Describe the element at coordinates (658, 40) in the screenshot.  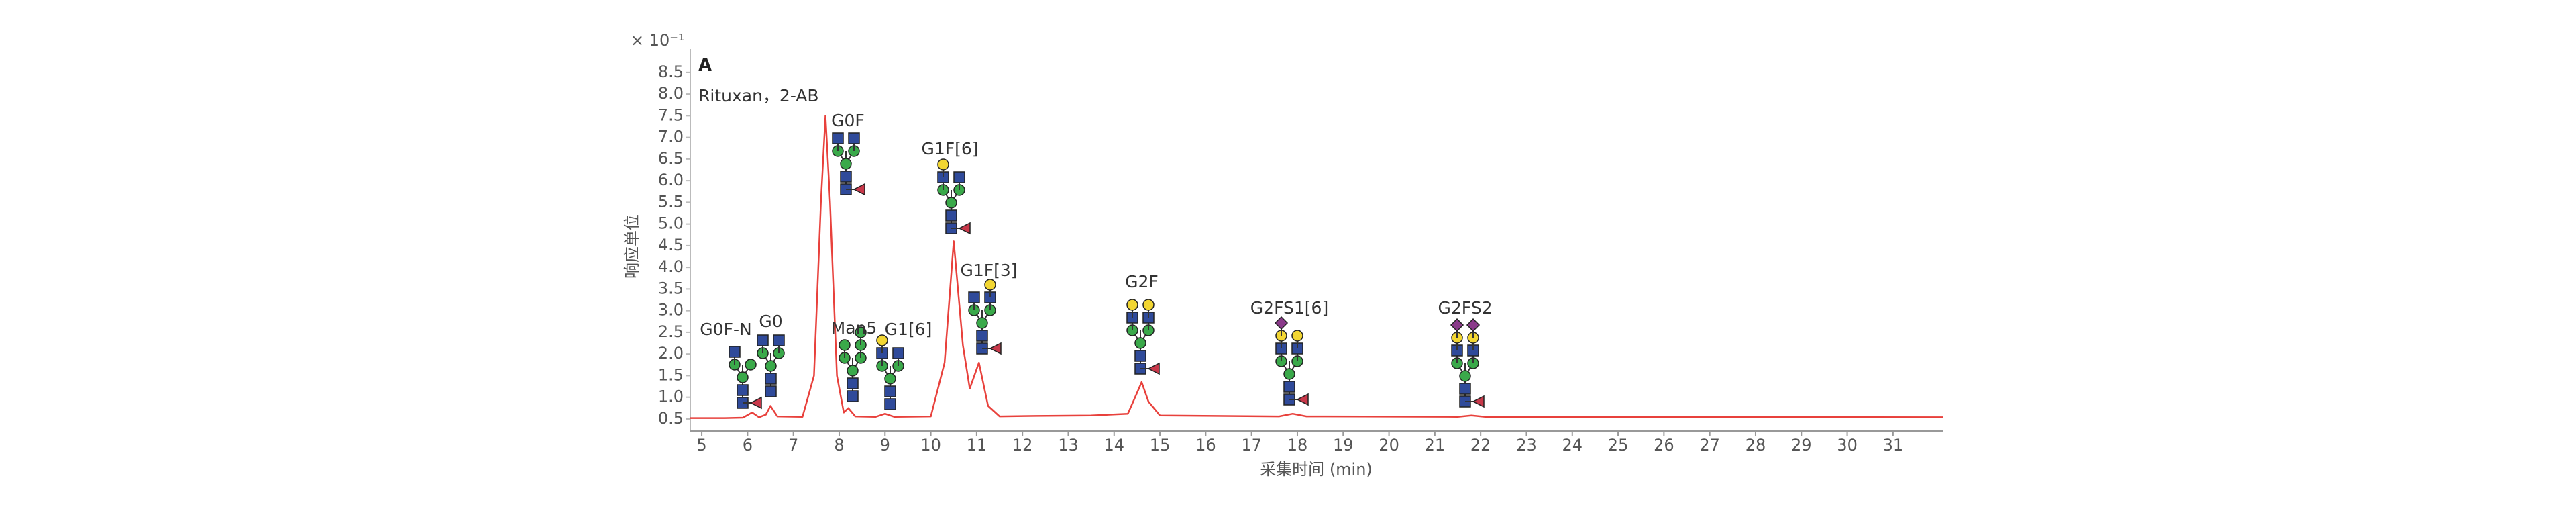
I see `y-scale-label: × 10⁻¹` at that location.